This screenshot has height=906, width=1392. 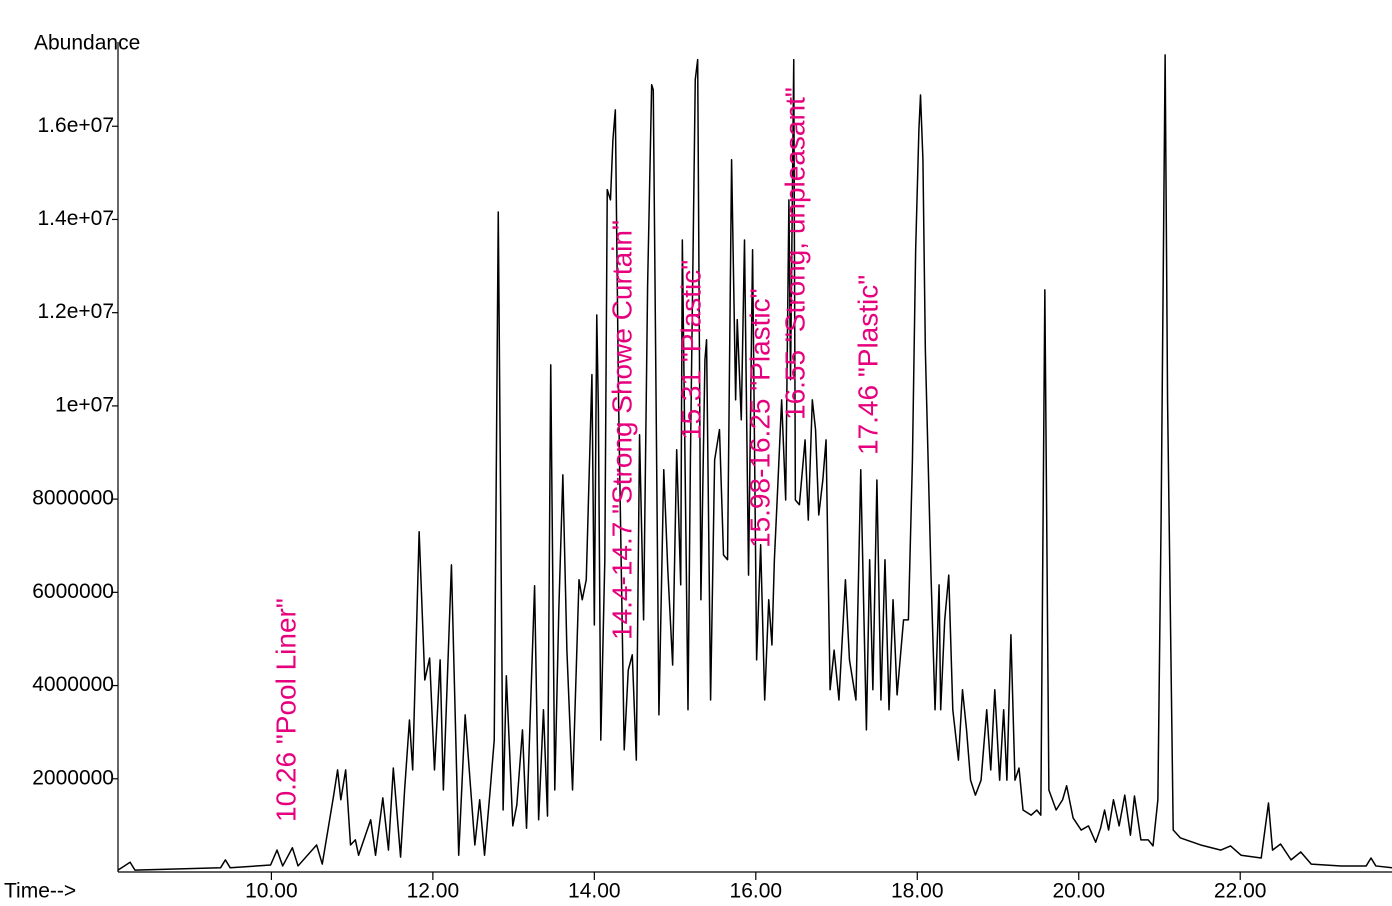 What do you see at coordinates (1240, 891) in the screenshot?
I see `x-tick-label: 22.00` at bounding box center [1240, 891].